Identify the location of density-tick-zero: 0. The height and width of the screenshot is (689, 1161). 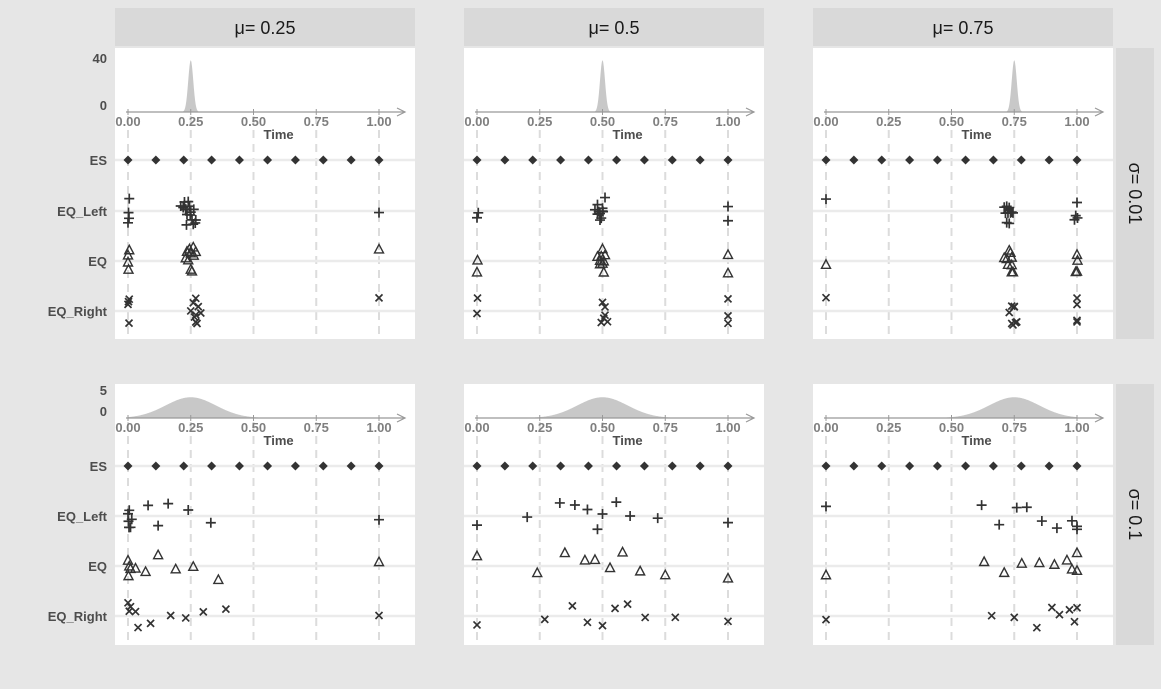
(103, 105).